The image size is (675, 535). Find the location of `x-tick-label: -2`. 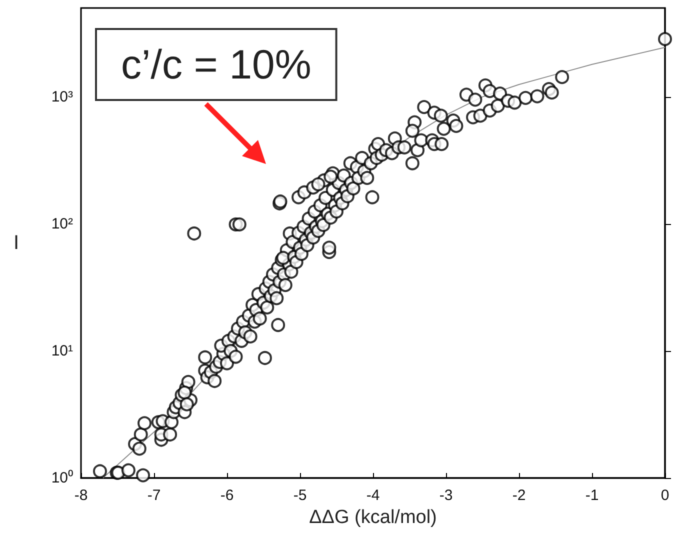

x-tick-label: -2 is located at coordinates (519, 495).